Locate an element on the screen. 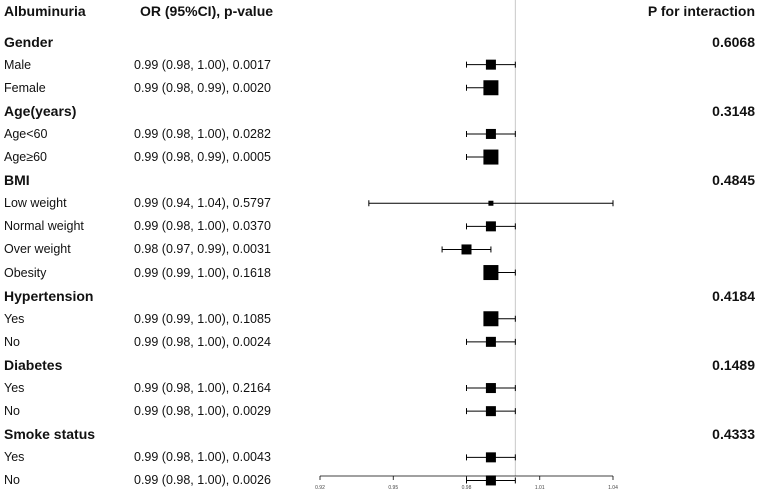  group-label: Diabetes is located at coordinates (33, 364).